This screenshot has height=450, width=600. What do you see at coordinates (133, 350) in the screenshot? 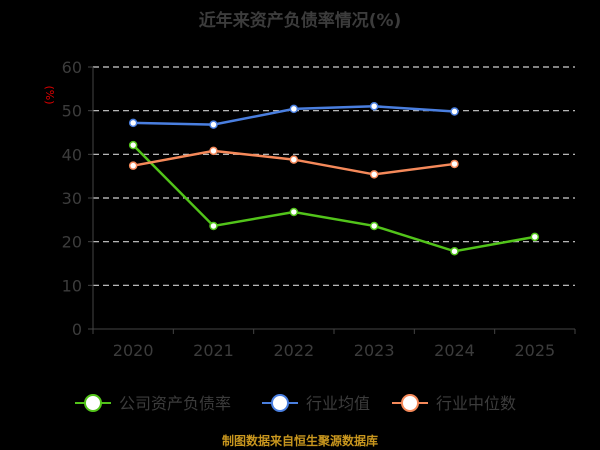
I see `x-tick-label: 2020` at bounding box center [133, 350].